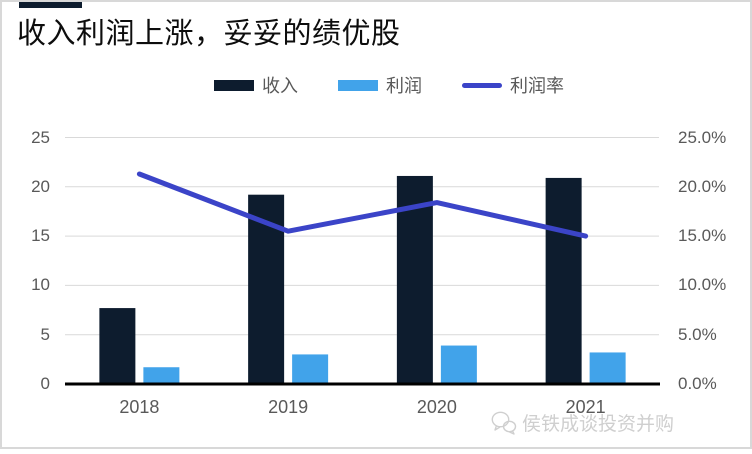 The height and width of the screenshot is (454, 752). What do you see at coordinates (414, 279) in the screenshot?
I see `revenue-bar-2020` at bounding box center [414, 279].